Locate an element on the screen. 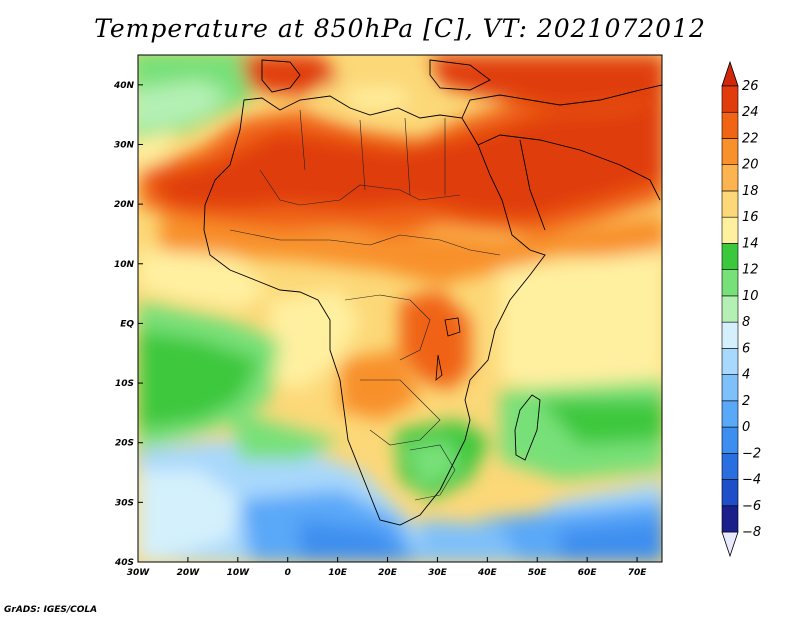 The height and width of the screenshot is (618, 800). lat-tick-label: 40N is located at coordinates (124, 86).